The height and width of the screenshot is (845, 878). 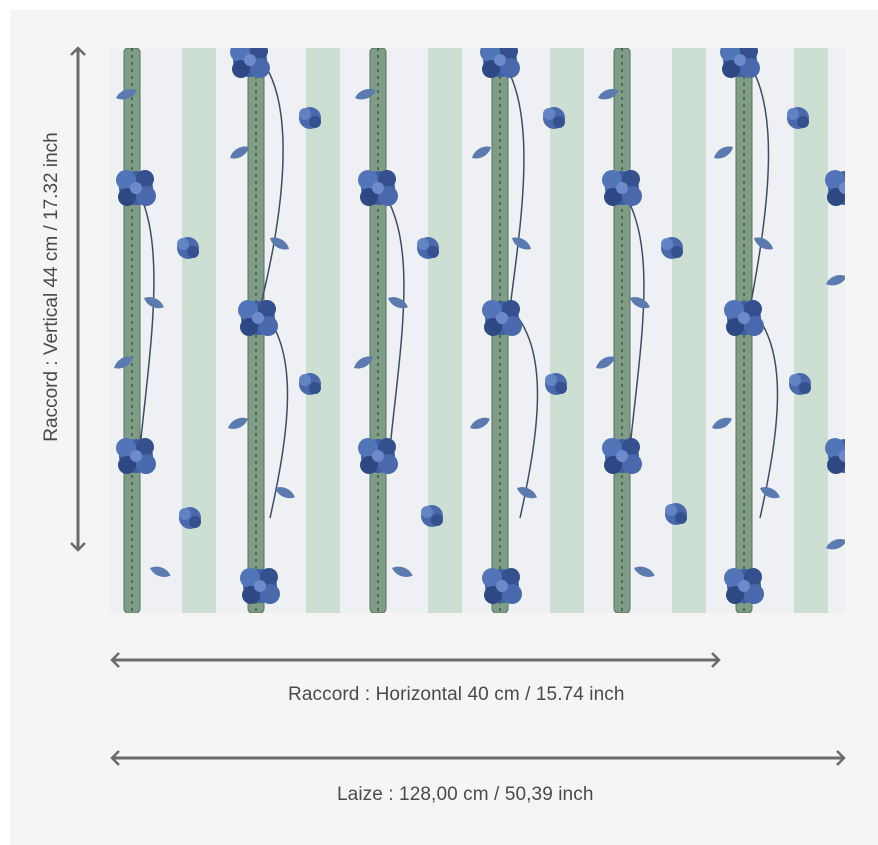 What do you see at coordinates (465, 794) in the screenshot?
I see `fabric-width-label: Laize : 128,00 cm / 50,39 inch` at bounding box center [465, 794].